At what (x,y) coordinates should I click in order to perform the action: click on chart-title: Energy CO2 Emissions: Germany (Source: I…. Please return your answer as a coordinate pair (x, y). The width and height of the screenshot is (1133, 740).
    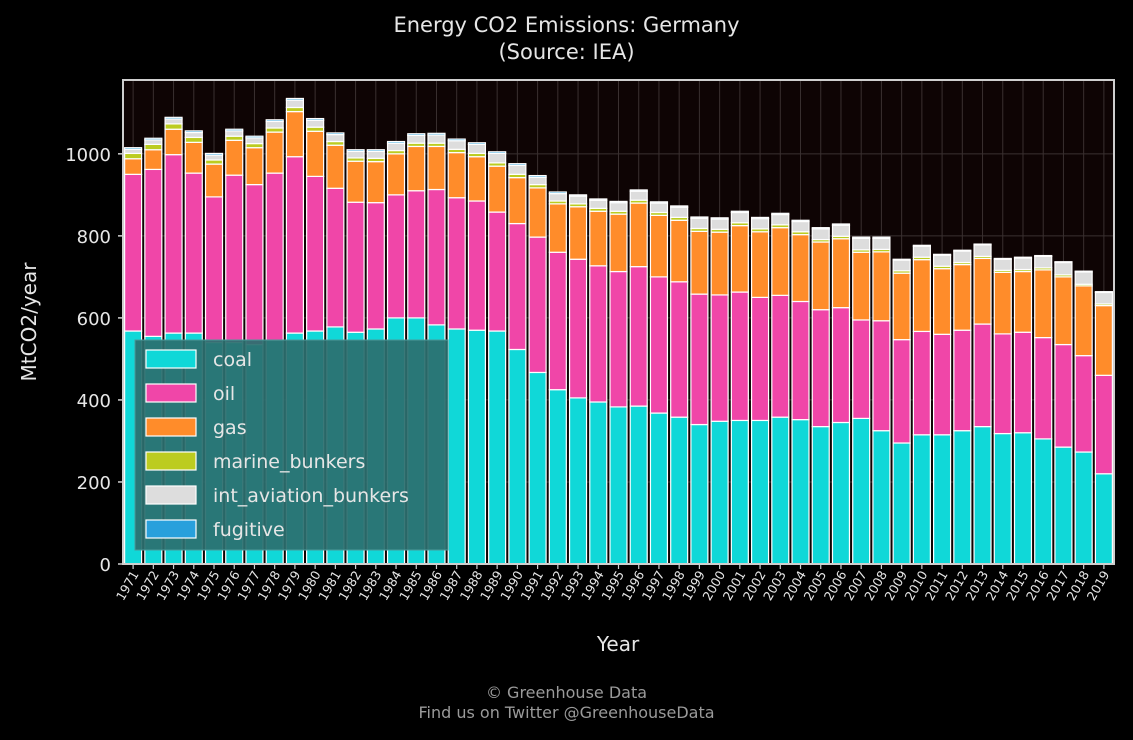
    Looking at the image, I should click on (566, 39).